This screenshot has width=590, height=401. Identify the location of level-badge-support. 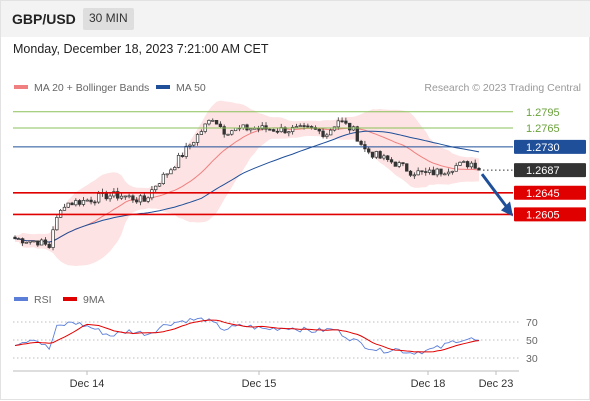
(550, 214).